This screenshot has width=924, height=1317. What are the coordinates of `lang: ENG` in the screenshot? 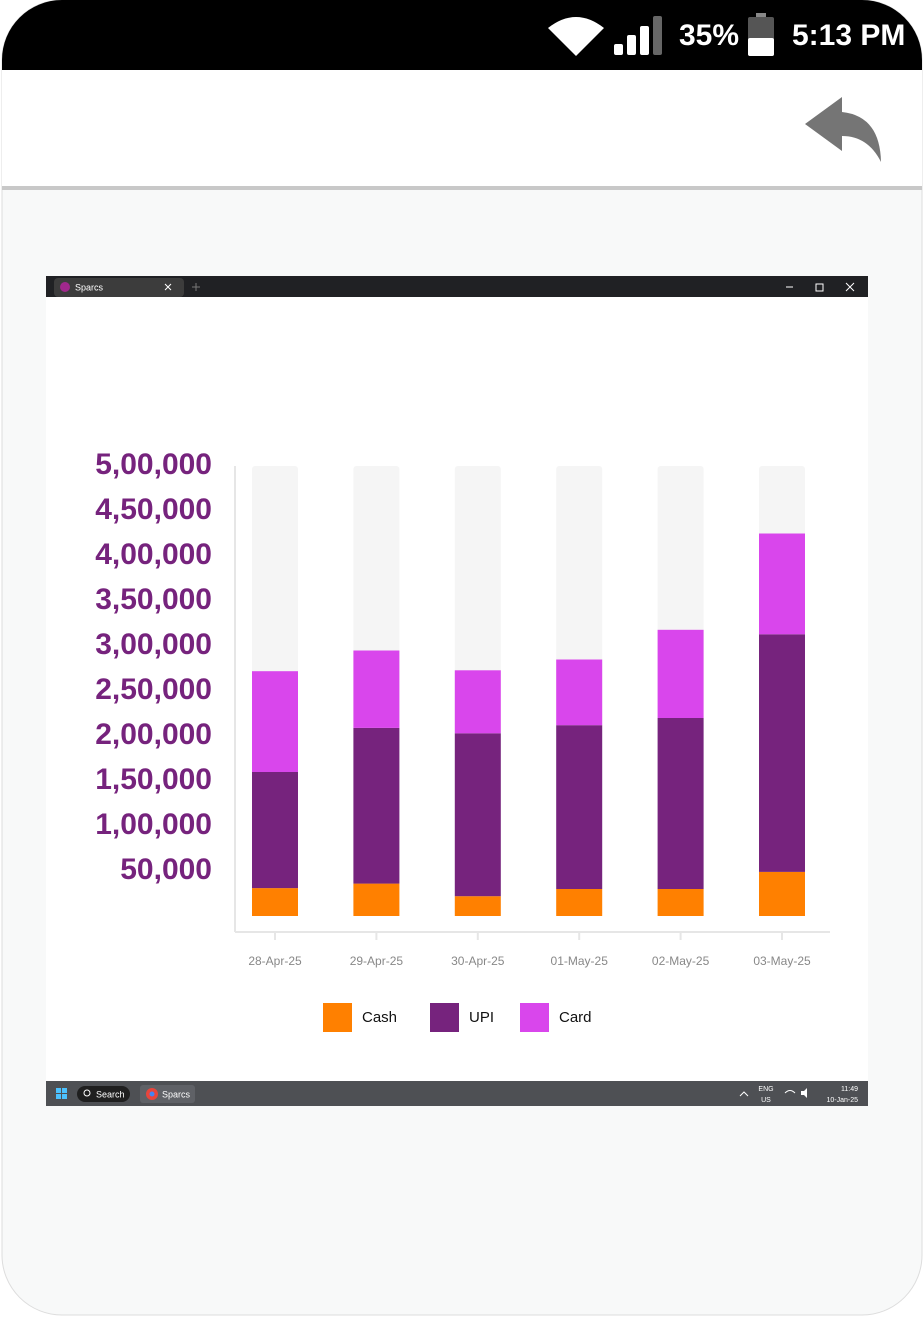 It's located at (765, 1089).